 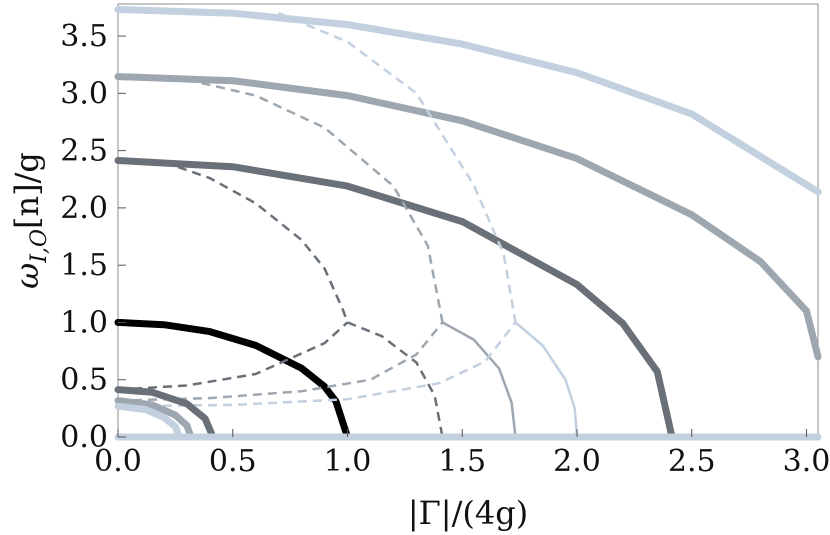 What do you see at coordinates (93, 237) in the screenshot?
I see `y-axis: 0.0 0.5 1.0 1.5 2.0 2.5 3.0 3.5` at bounding box center [93, 237].